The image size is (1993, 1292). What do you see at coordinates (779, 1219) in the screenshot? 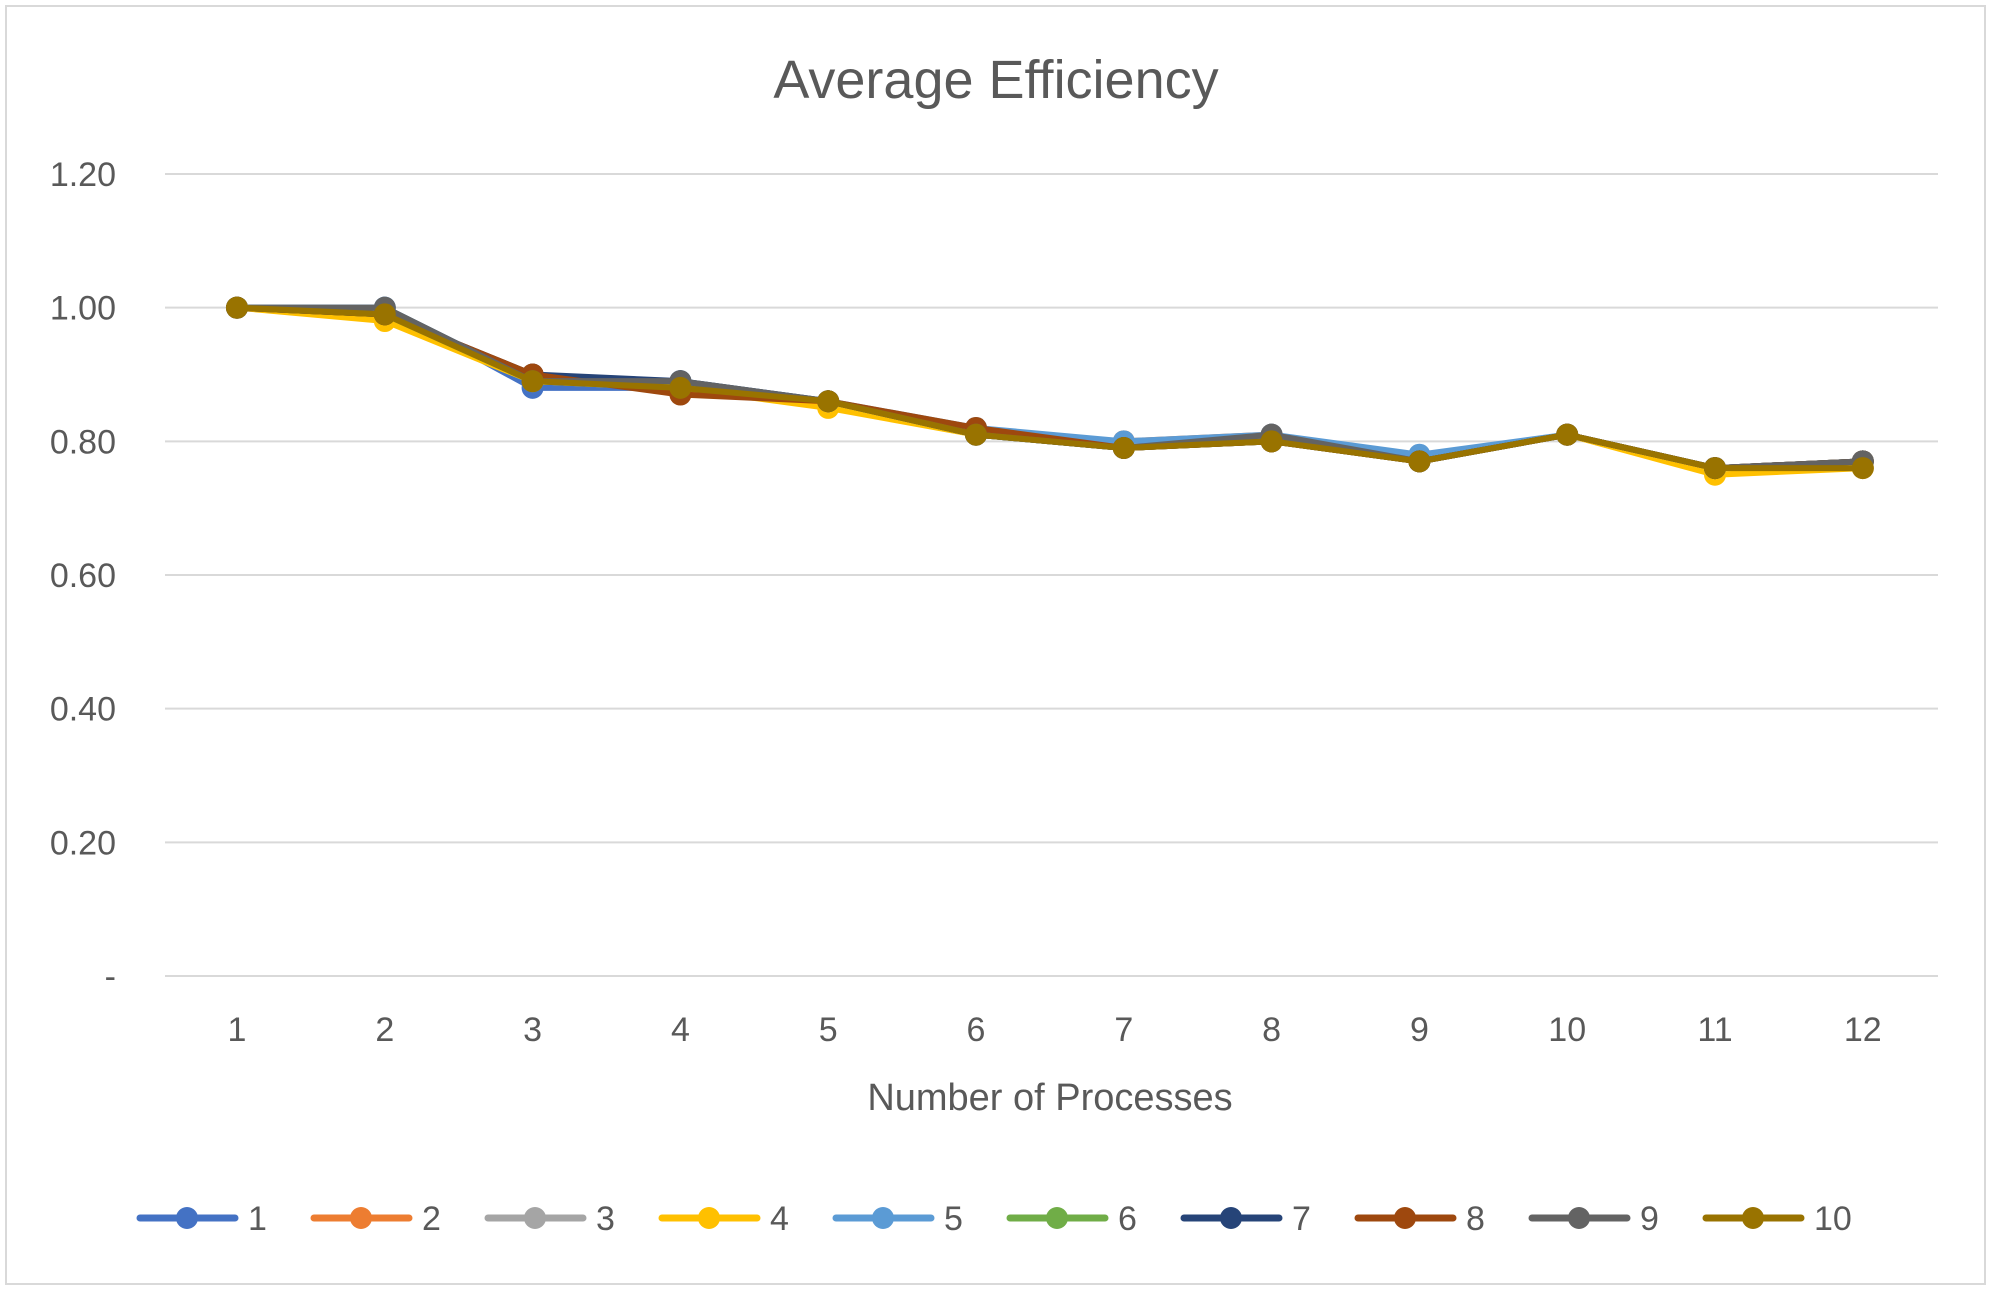
I see `legend-label: 4` at bounding box center [779, 1219].